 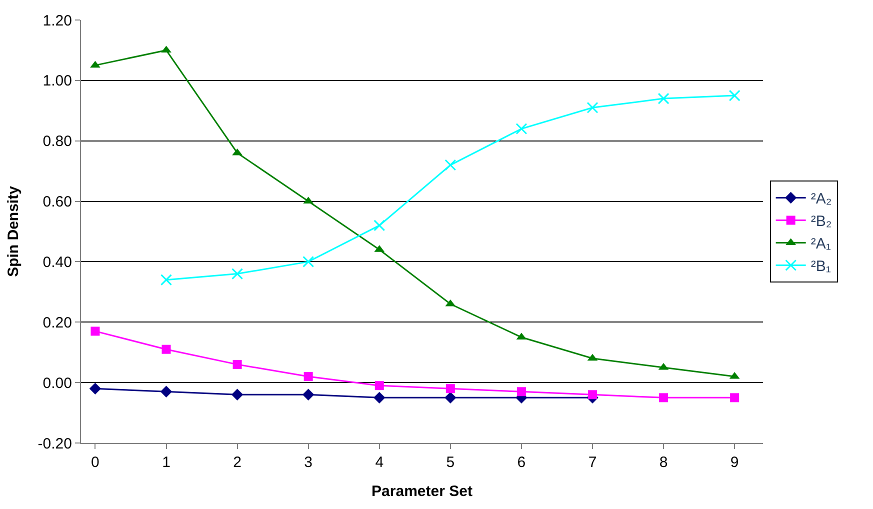 What do you see at coordinates (95, 462) in the screenshot?
I see `x-tick-label: 0` at bounding box center [95, 462].